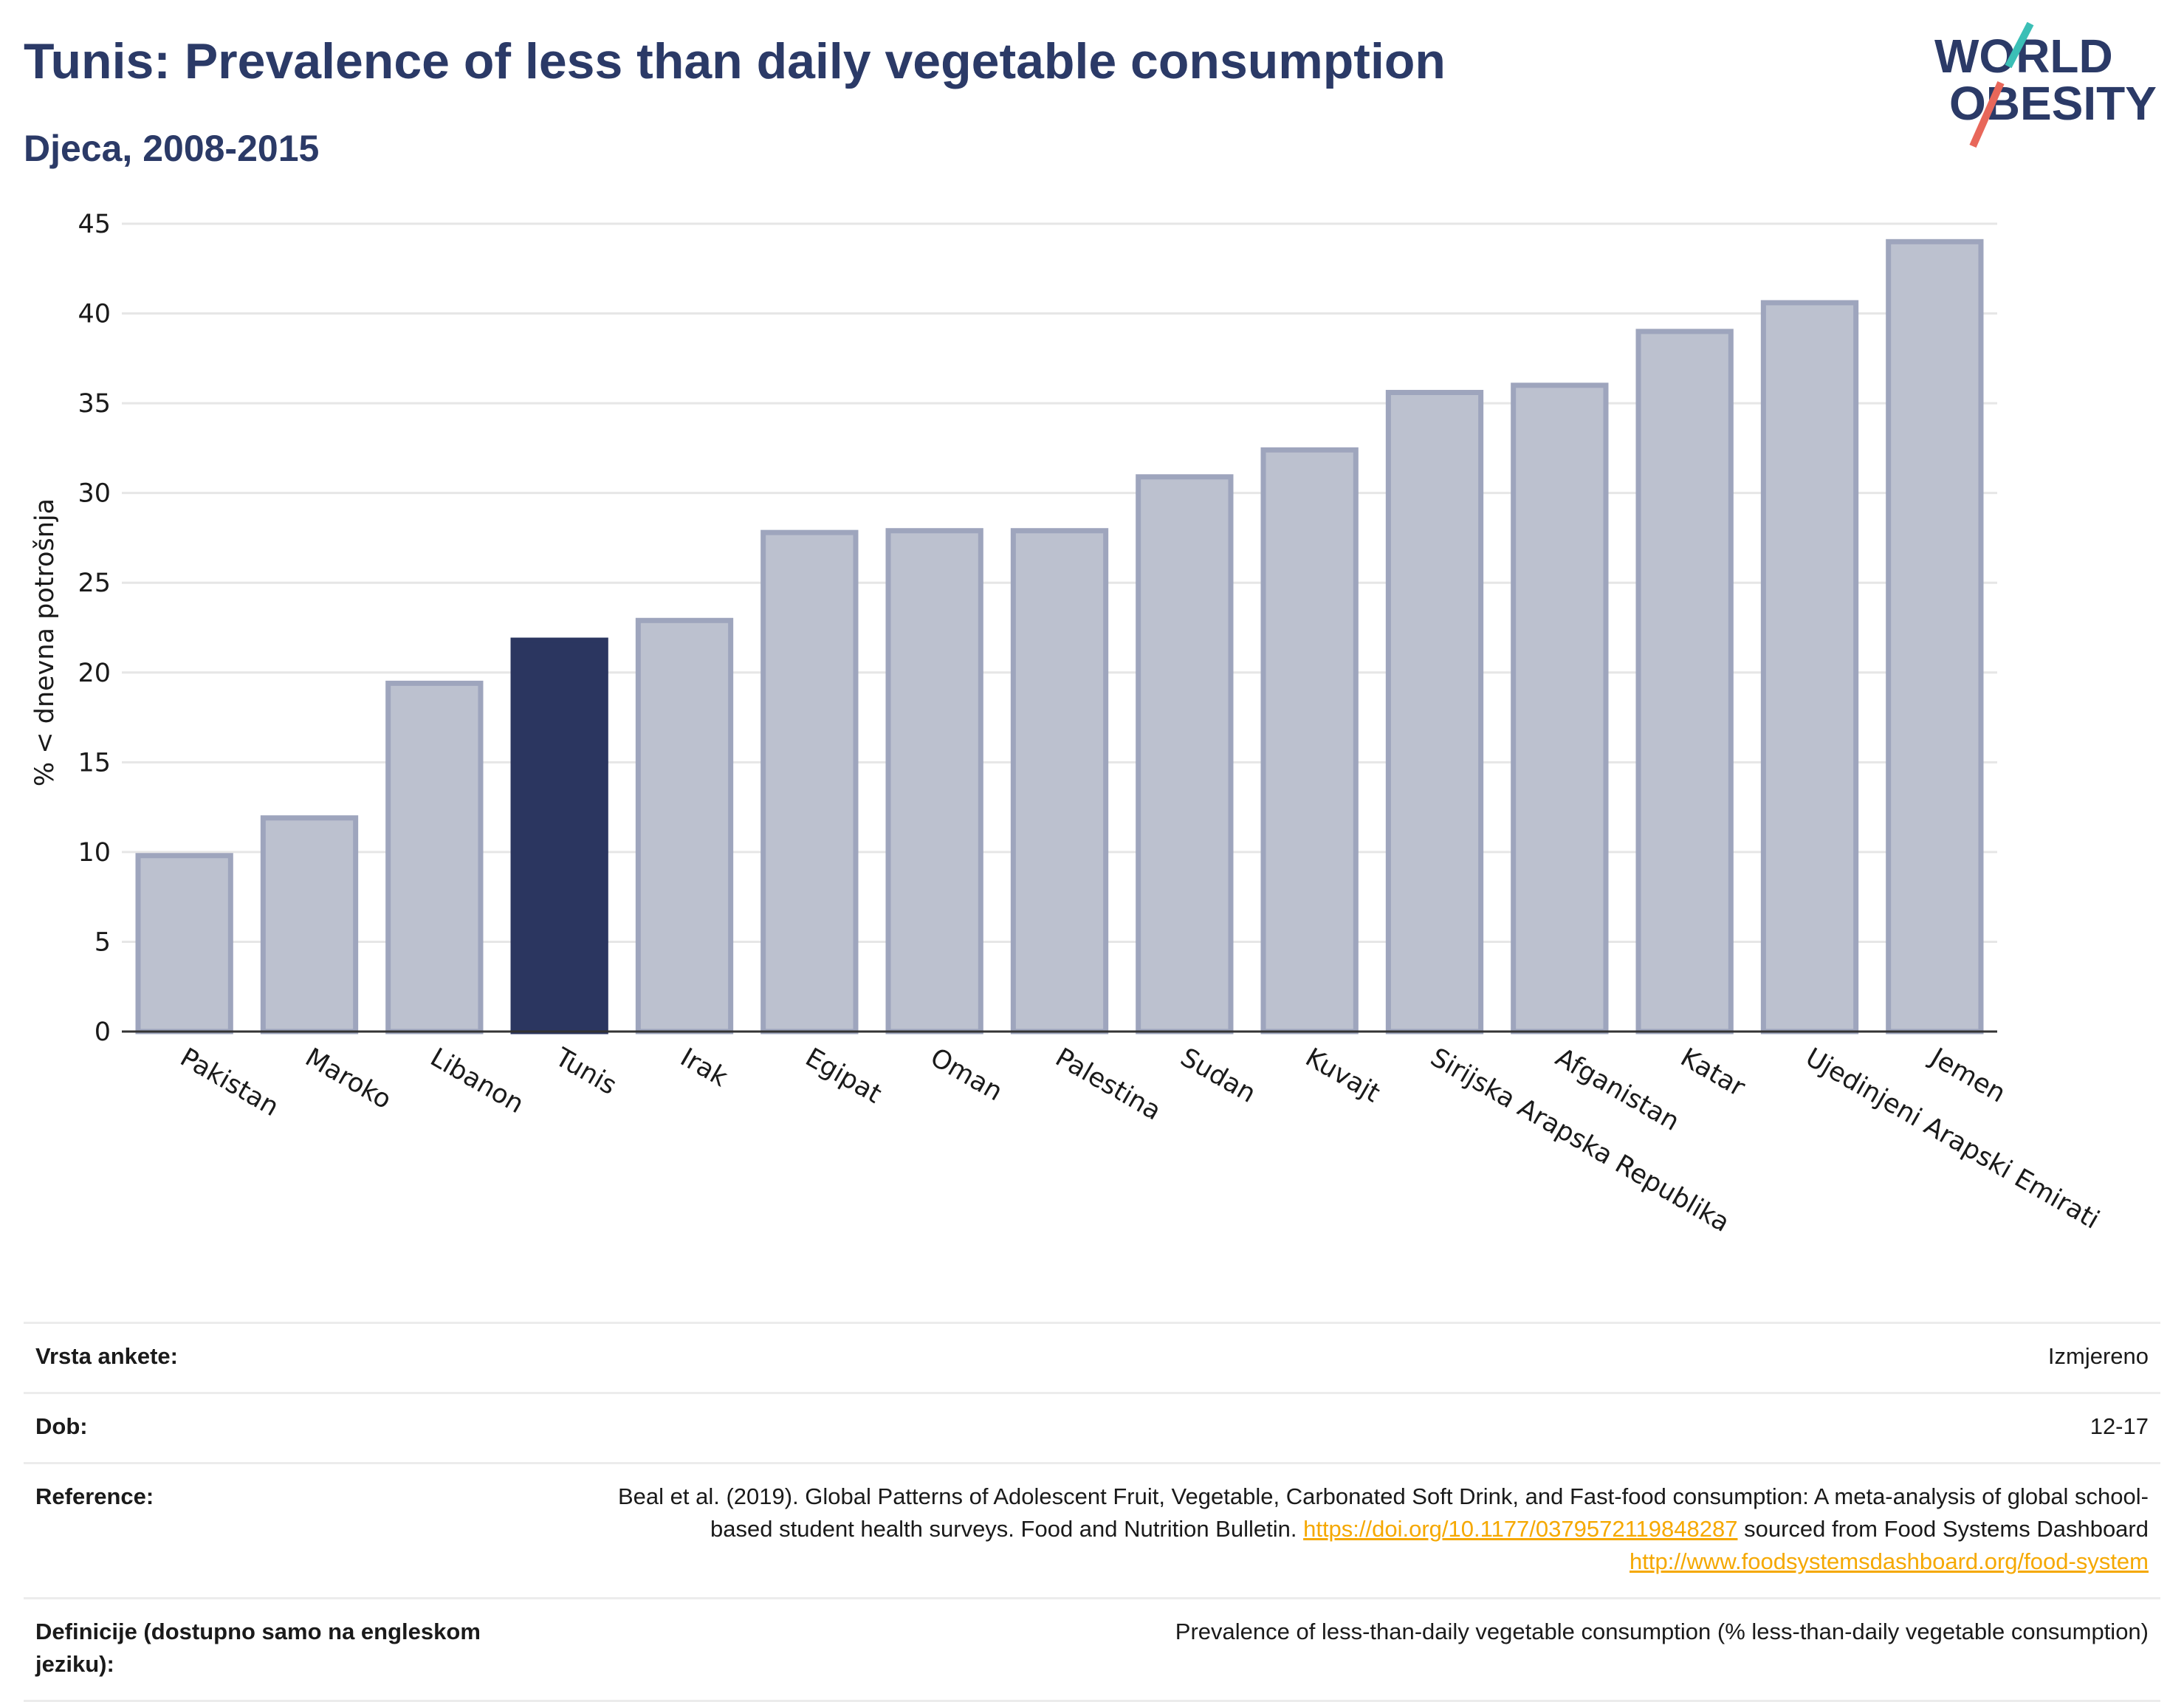 The width and height of the screenshot is (2184, 1702). I want to click on y-tick-label: 25, so click(95, 583).